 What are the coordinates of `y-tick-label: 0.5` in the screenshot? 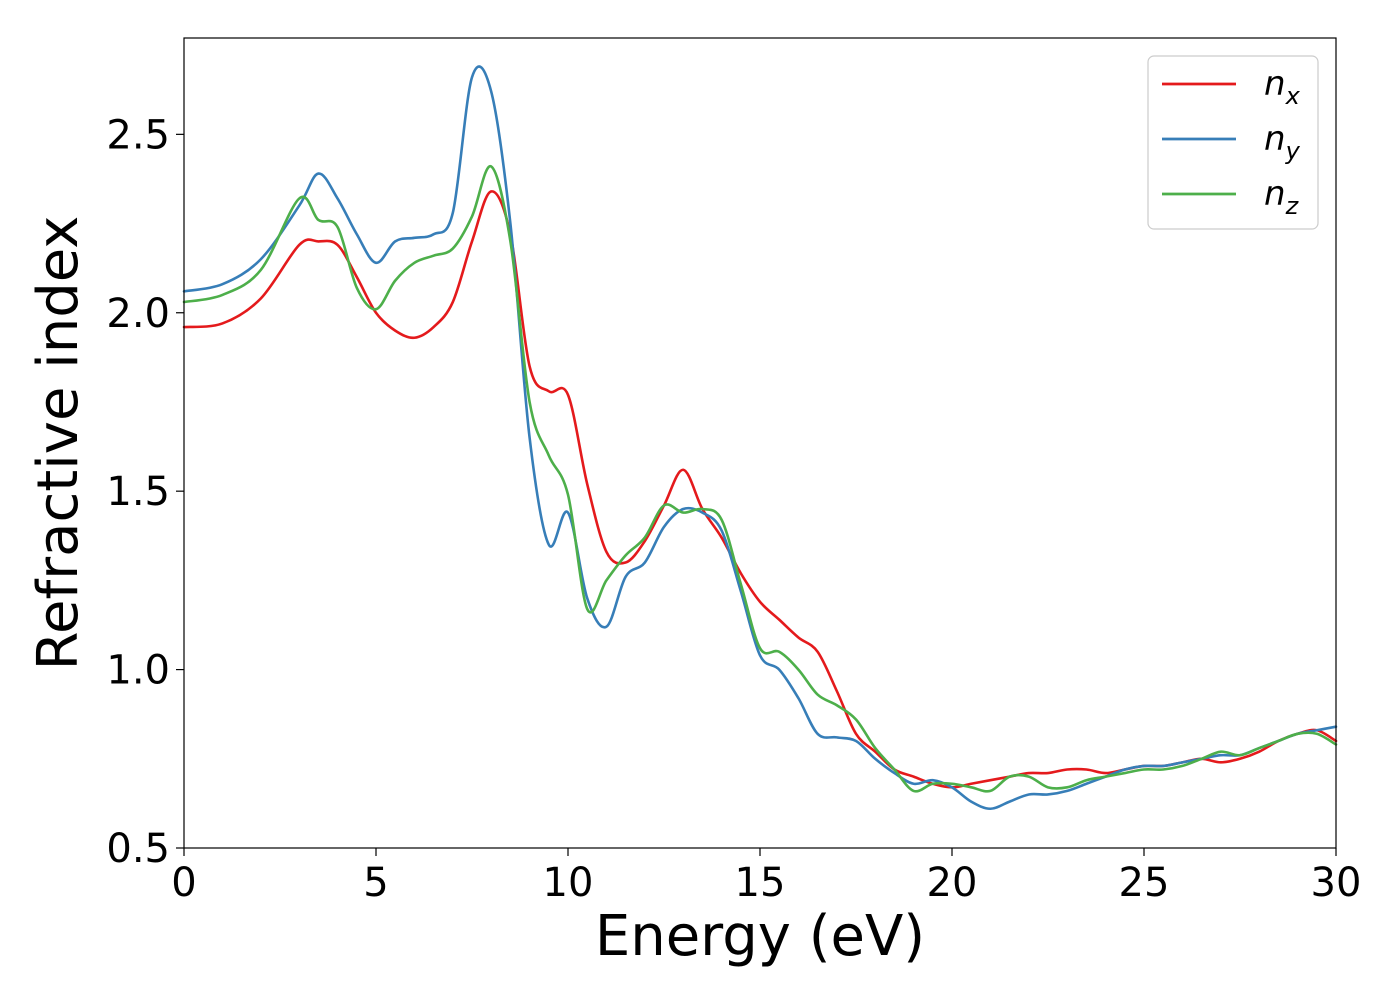 It's located at (138, 849).